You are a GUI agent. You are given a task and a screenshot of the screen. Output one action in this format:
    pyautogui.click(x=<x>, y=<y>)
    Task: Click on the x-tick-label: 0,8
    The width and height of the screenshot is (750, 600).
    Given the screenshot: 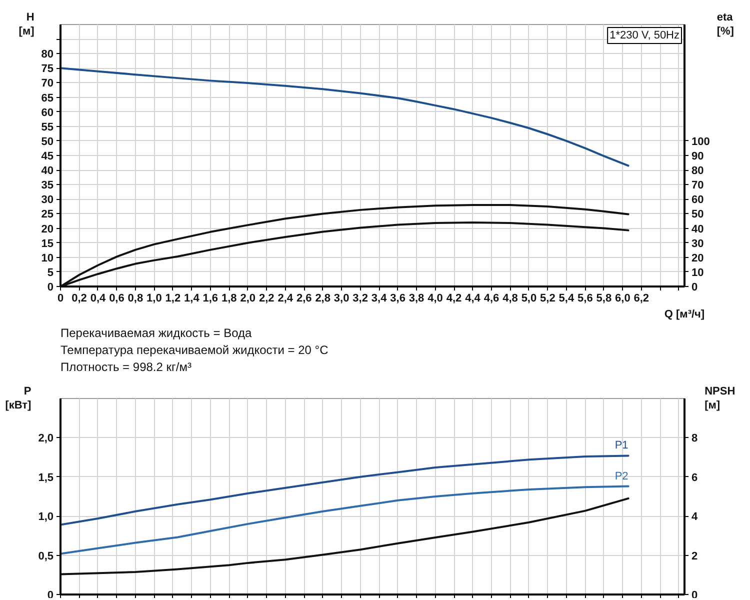 What is the action you would take?
    pyautogui.click(x=136, y=298)
    